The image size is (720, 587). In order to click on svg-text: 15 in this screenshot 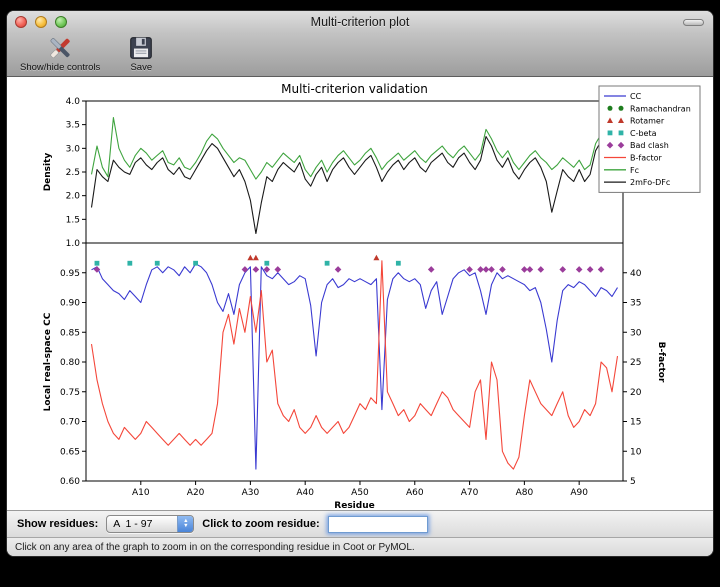, I will do `click(635, 423)`.